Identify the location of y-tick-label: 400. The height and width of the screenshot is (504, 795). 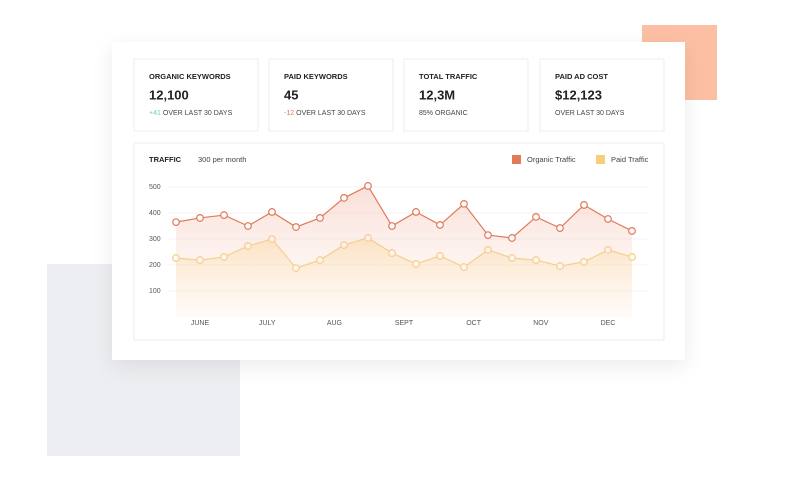
(155, 213).